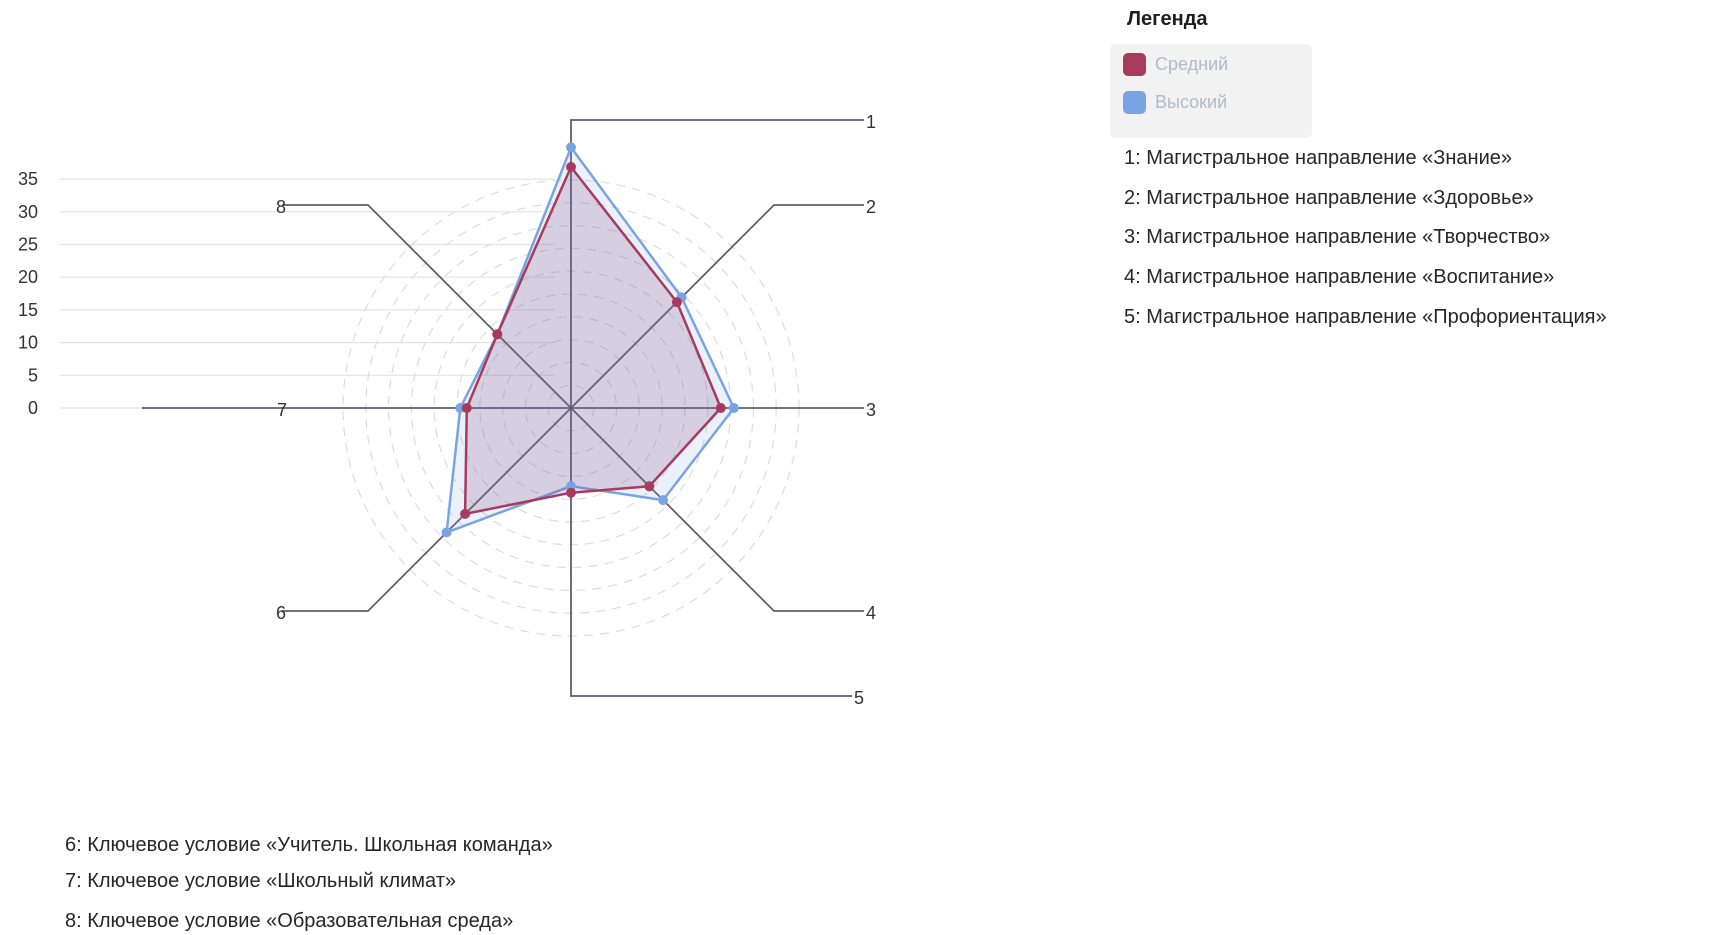  I want to click on legend-item-average: Средний, so click(1175, 64).